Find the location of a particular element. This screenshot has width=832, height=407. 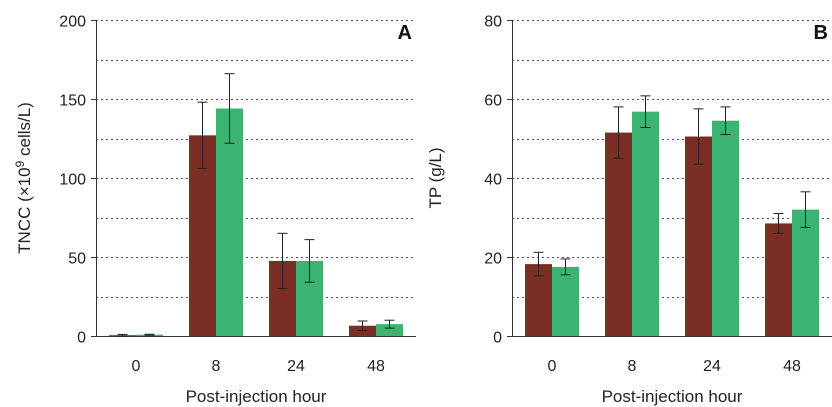

y-tick-label: 80 is located at coordinates (493, 22).